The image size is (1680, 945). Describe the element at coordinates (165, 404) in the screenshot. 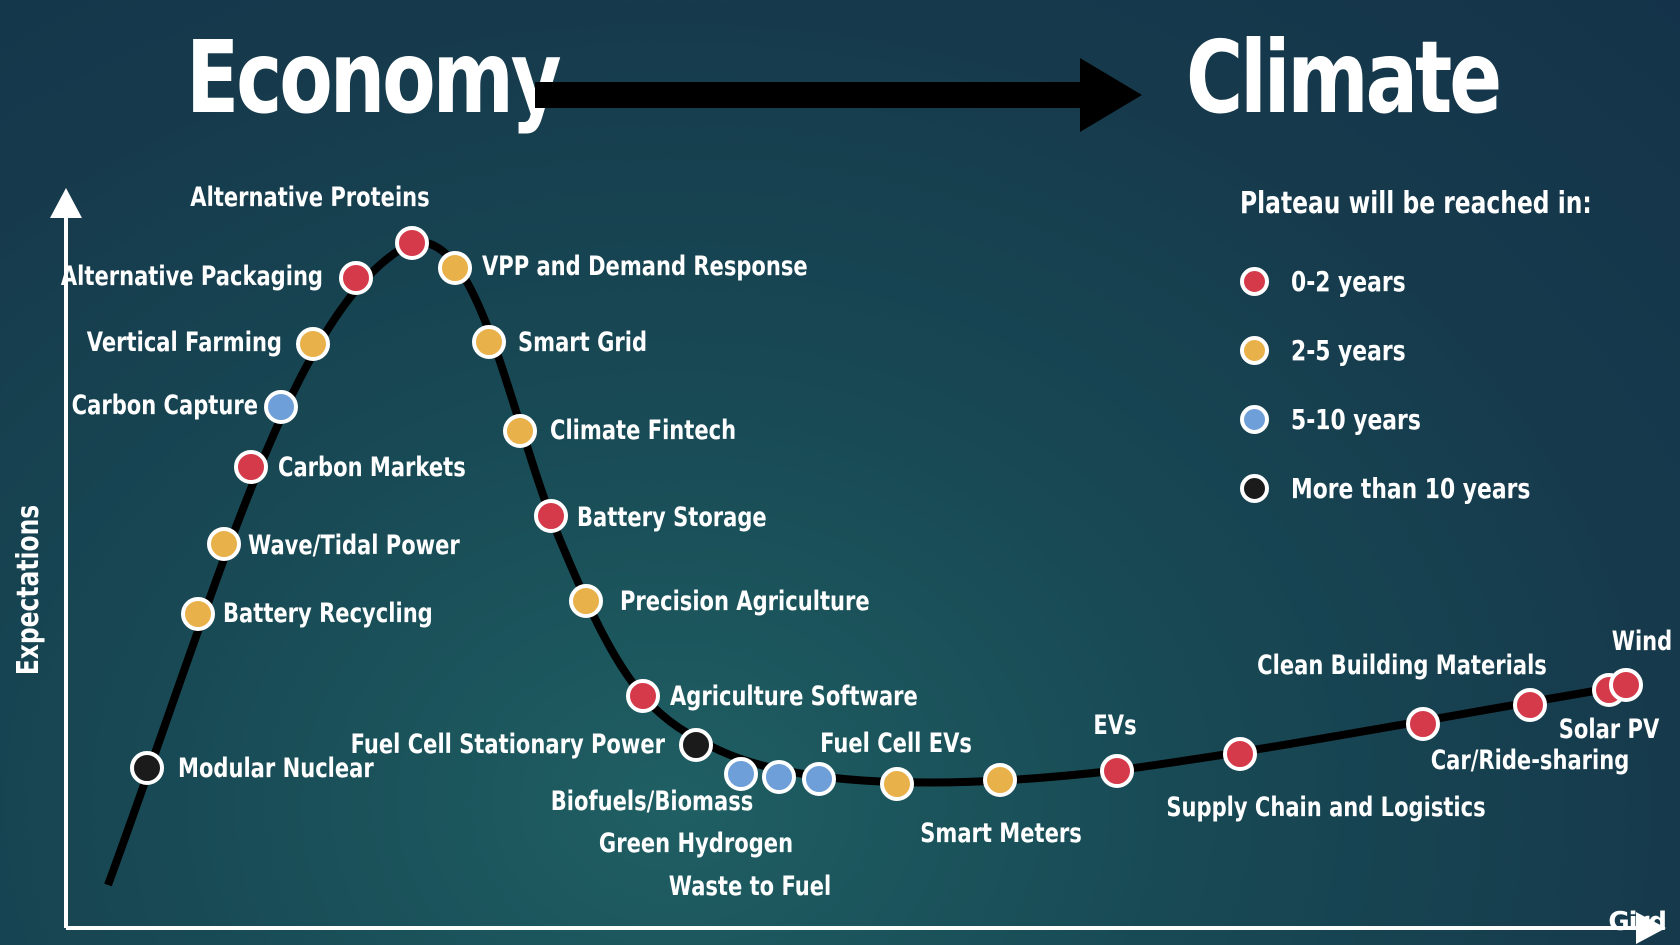

I see `data-point-label: Carbon Capture` at that location.